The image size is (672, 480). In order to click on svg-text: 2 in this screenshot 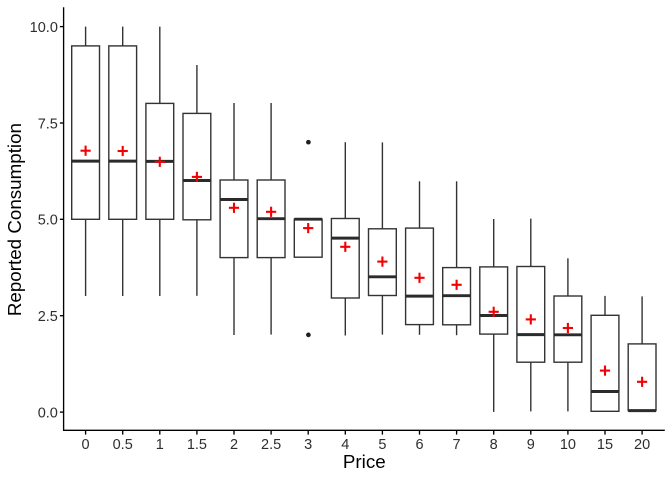, I will do `click(234, 445)`.